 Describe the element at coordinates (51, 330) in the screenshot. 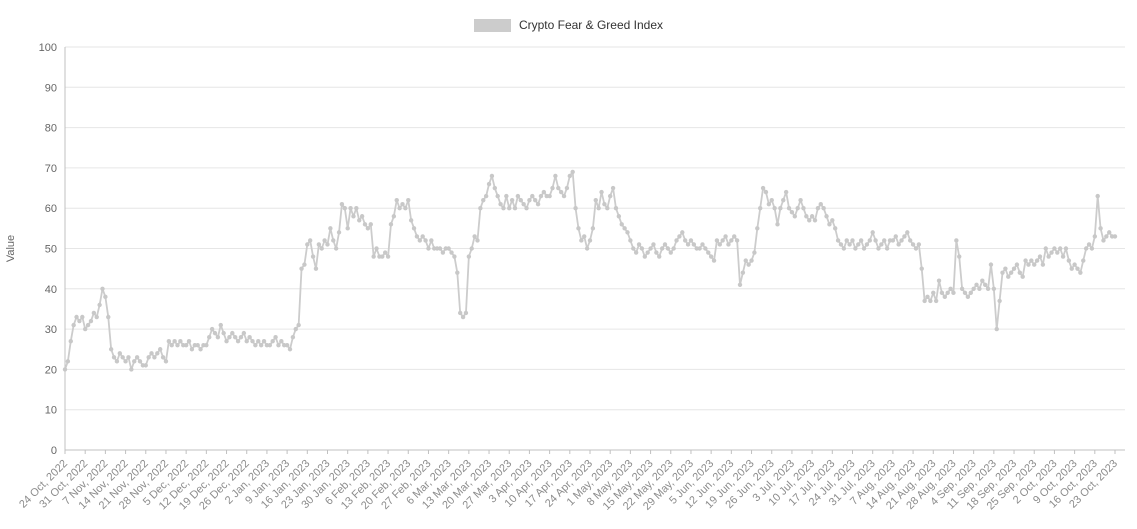

I see `y-tick-label: 30` at that location.